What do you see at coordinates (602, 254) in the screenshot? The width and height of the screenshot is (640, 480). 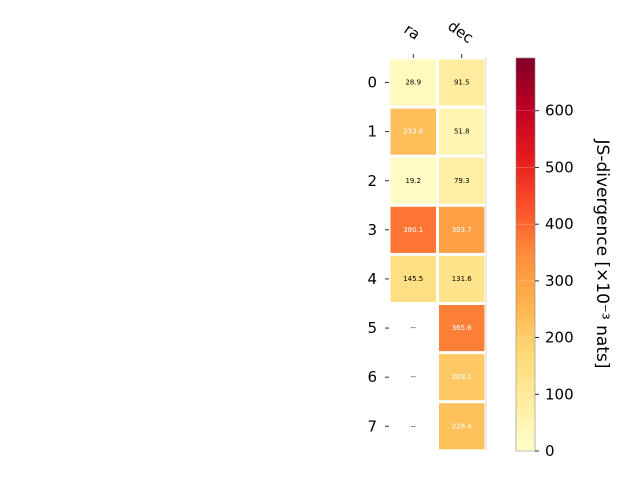 I see `colorbar-label: JS-divergence [×10⁻³ nats]` at bounding box center [602, 254].